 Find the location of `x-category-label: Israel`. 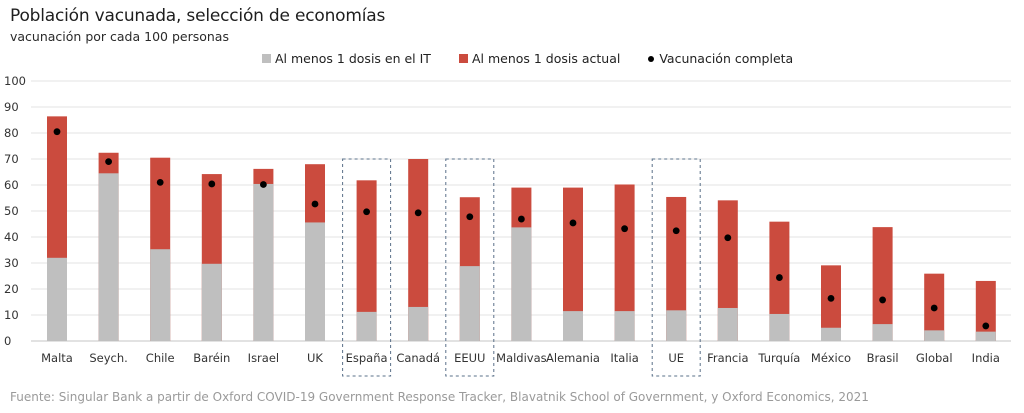

x-category-label: Israel is located at coordinates (263, 358).